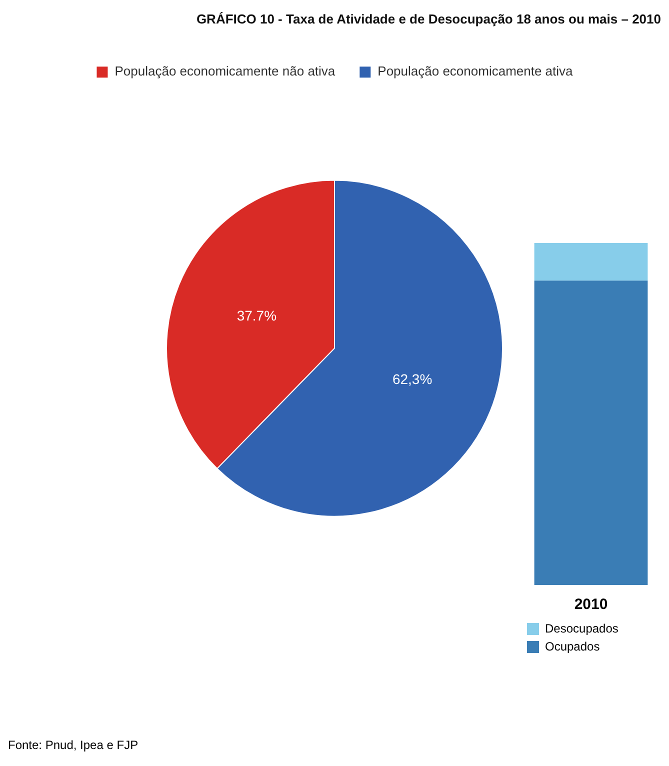  Describe the element at coordinates (412, 378) in the screenshot. I see `data-label: 62,3%` at that location.